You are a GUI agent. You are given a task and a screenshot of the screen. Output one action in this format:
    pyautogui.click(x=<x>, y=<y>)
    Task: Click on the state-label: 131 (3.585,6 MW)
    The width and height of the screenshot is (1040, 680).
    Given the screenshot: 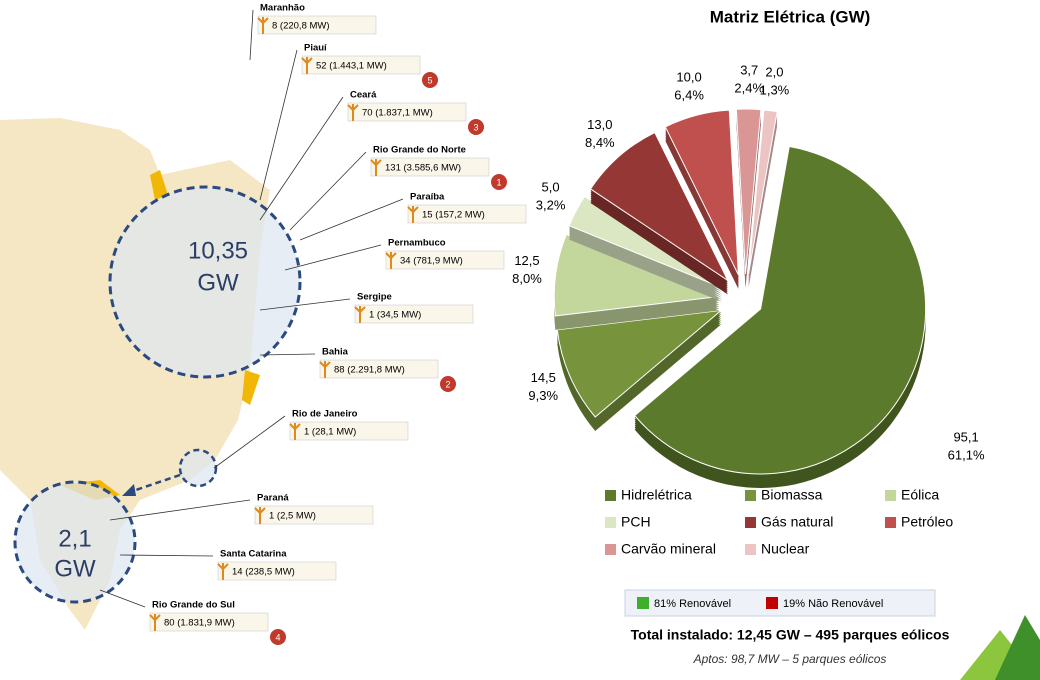 What is the action you would take?
    pyautogui.click(x=423, y=168)
    